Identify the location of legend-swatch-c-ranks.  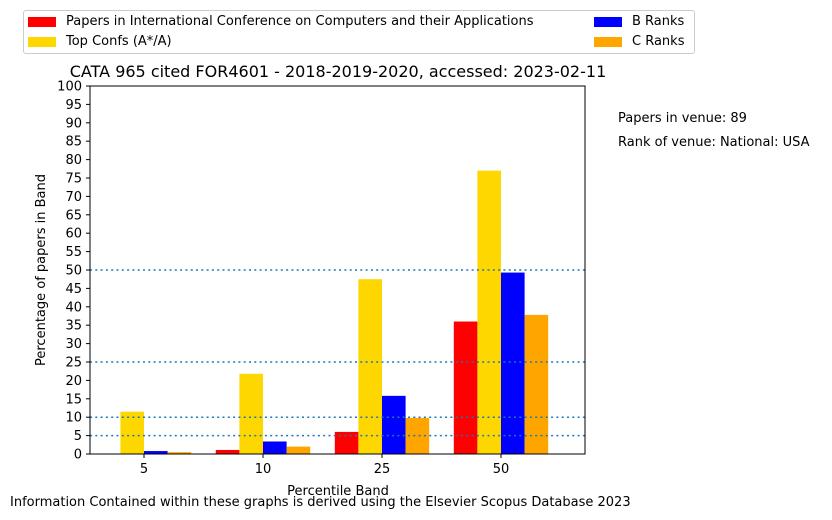
(608, 42).